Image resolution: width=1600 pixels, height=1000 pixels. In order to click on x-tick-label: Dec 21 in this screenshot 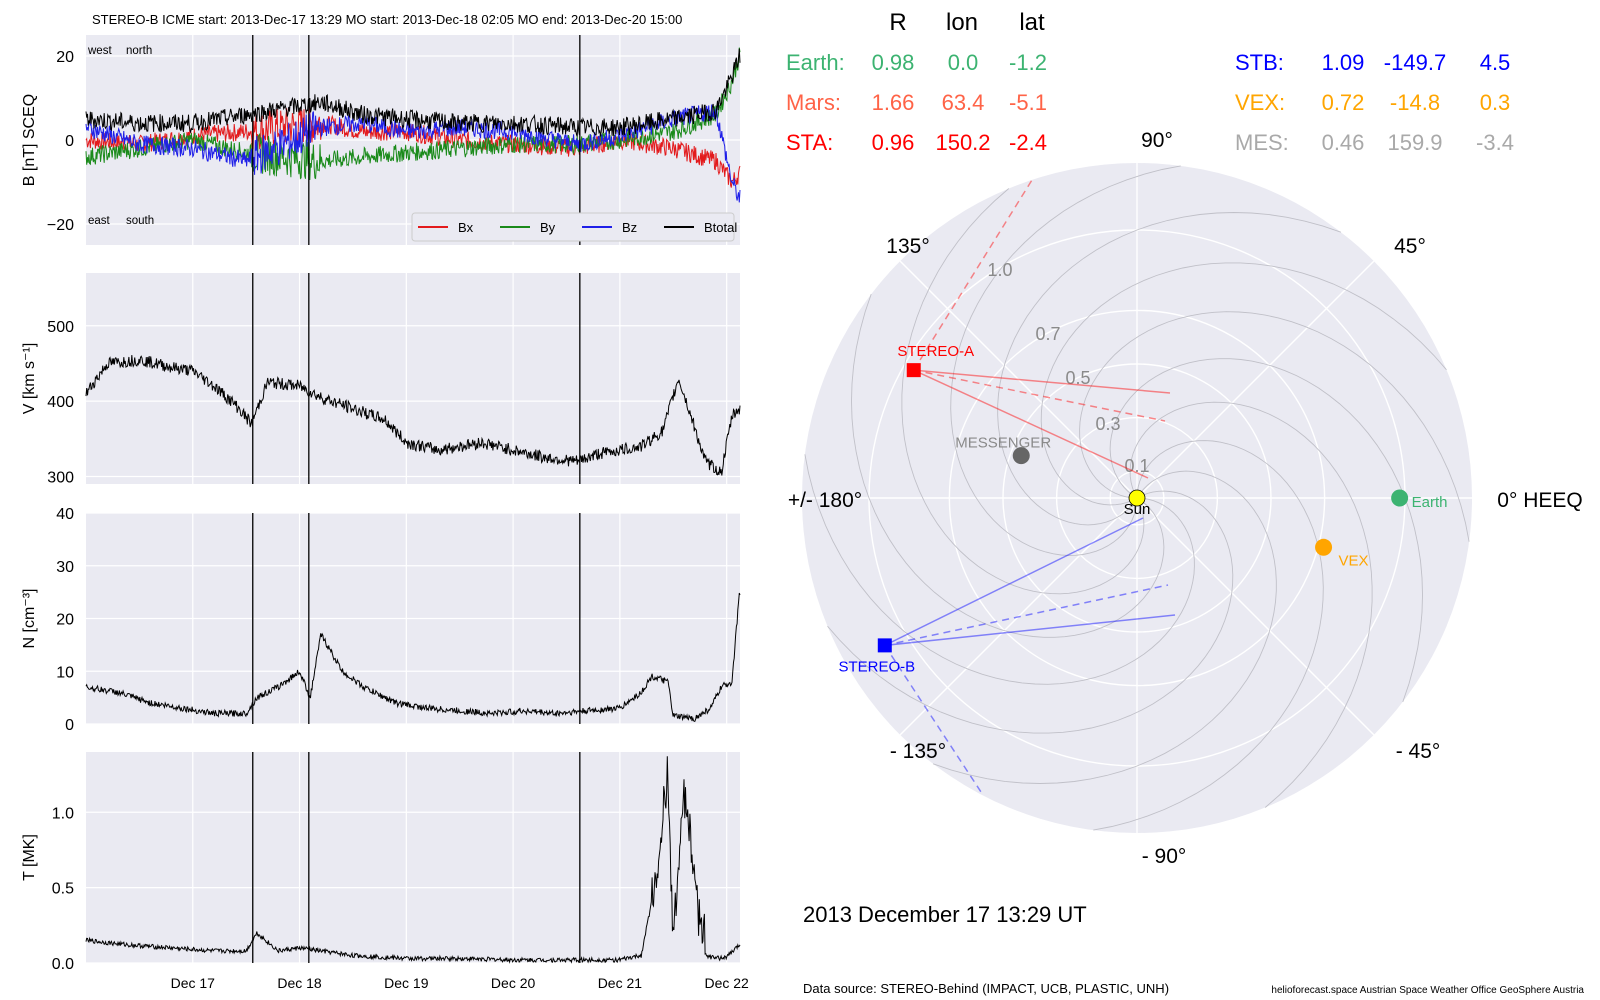, I will do `click(620, 983)`.